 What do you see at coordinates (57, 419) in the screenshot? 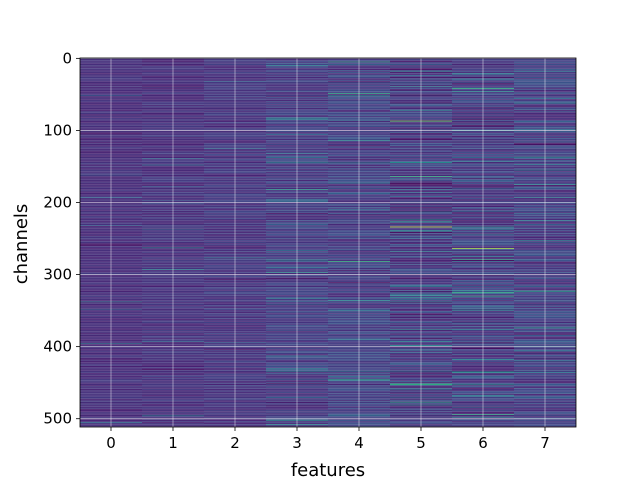
I see `y-tick-label: 500` at bounding box center [57, 419].